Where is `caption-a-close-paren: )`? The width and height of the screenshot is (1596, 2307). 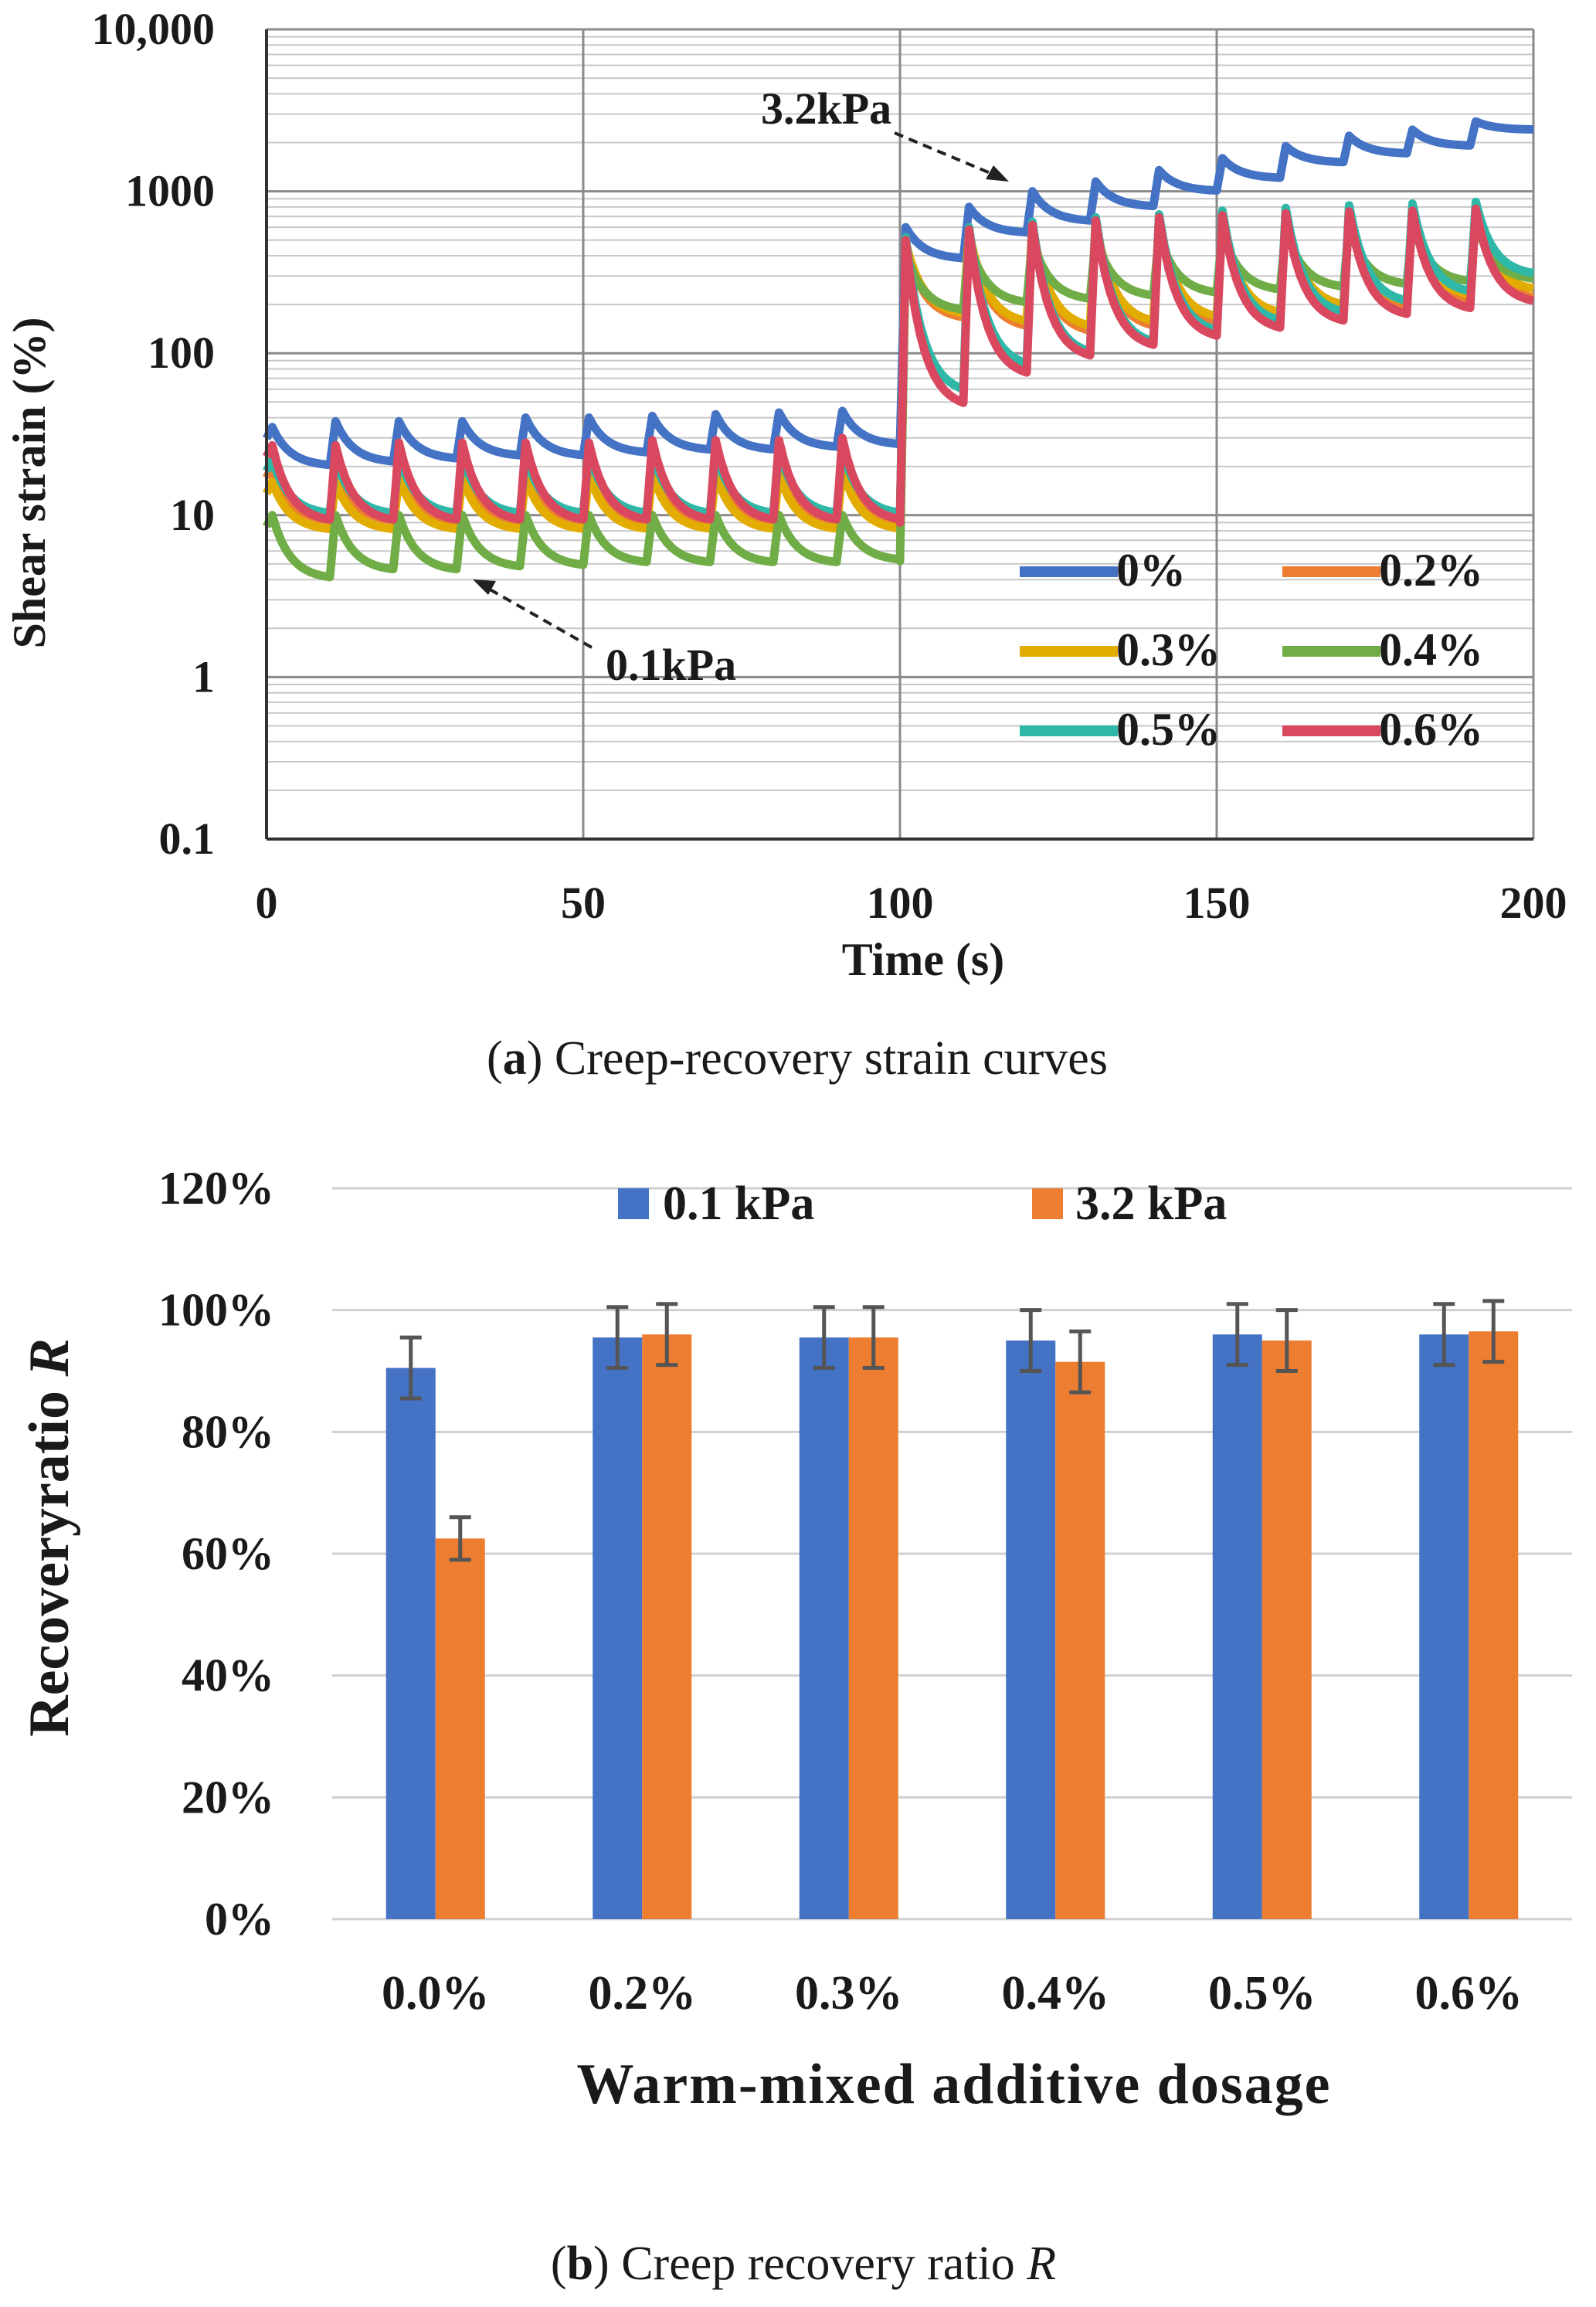 caption-a-close-paren: ) is located at coordinates (541, 1058).